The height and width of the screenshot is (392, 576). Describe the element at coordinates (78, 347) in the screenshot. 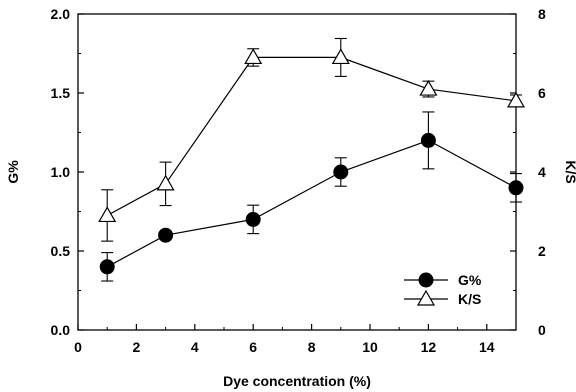

I see `x-tick-label: 0` at that location.